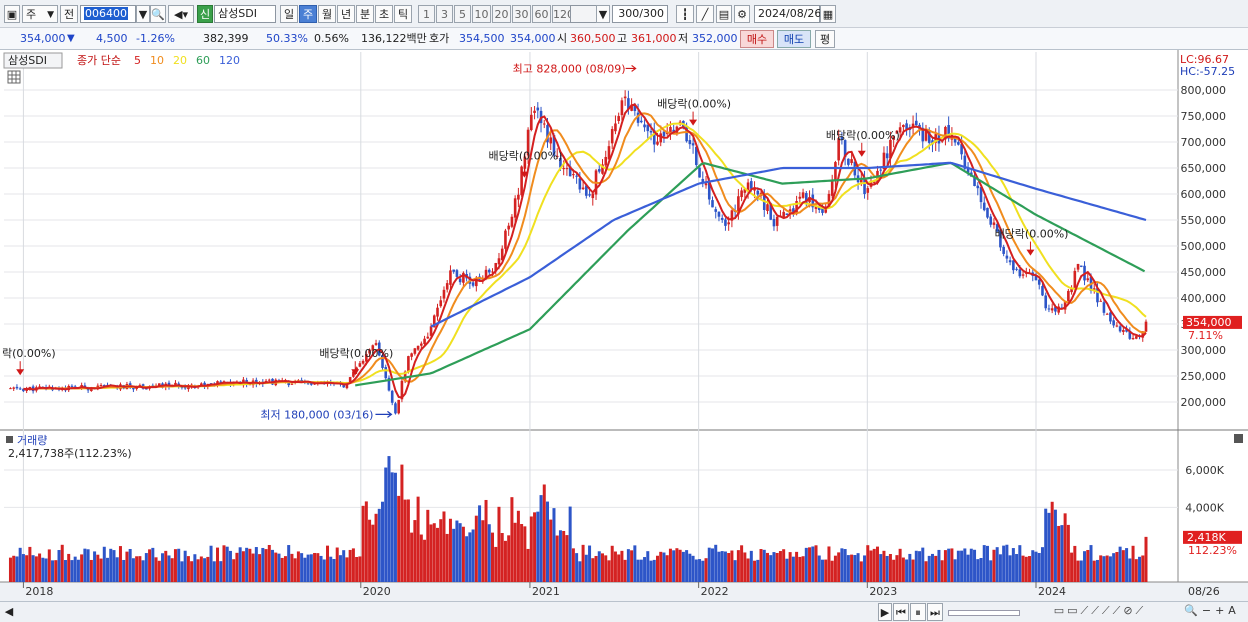 Image resolution: width=1248 pixels, height=622 pixels. I want to click on display-count-field: 300/300, so click(640, 14).